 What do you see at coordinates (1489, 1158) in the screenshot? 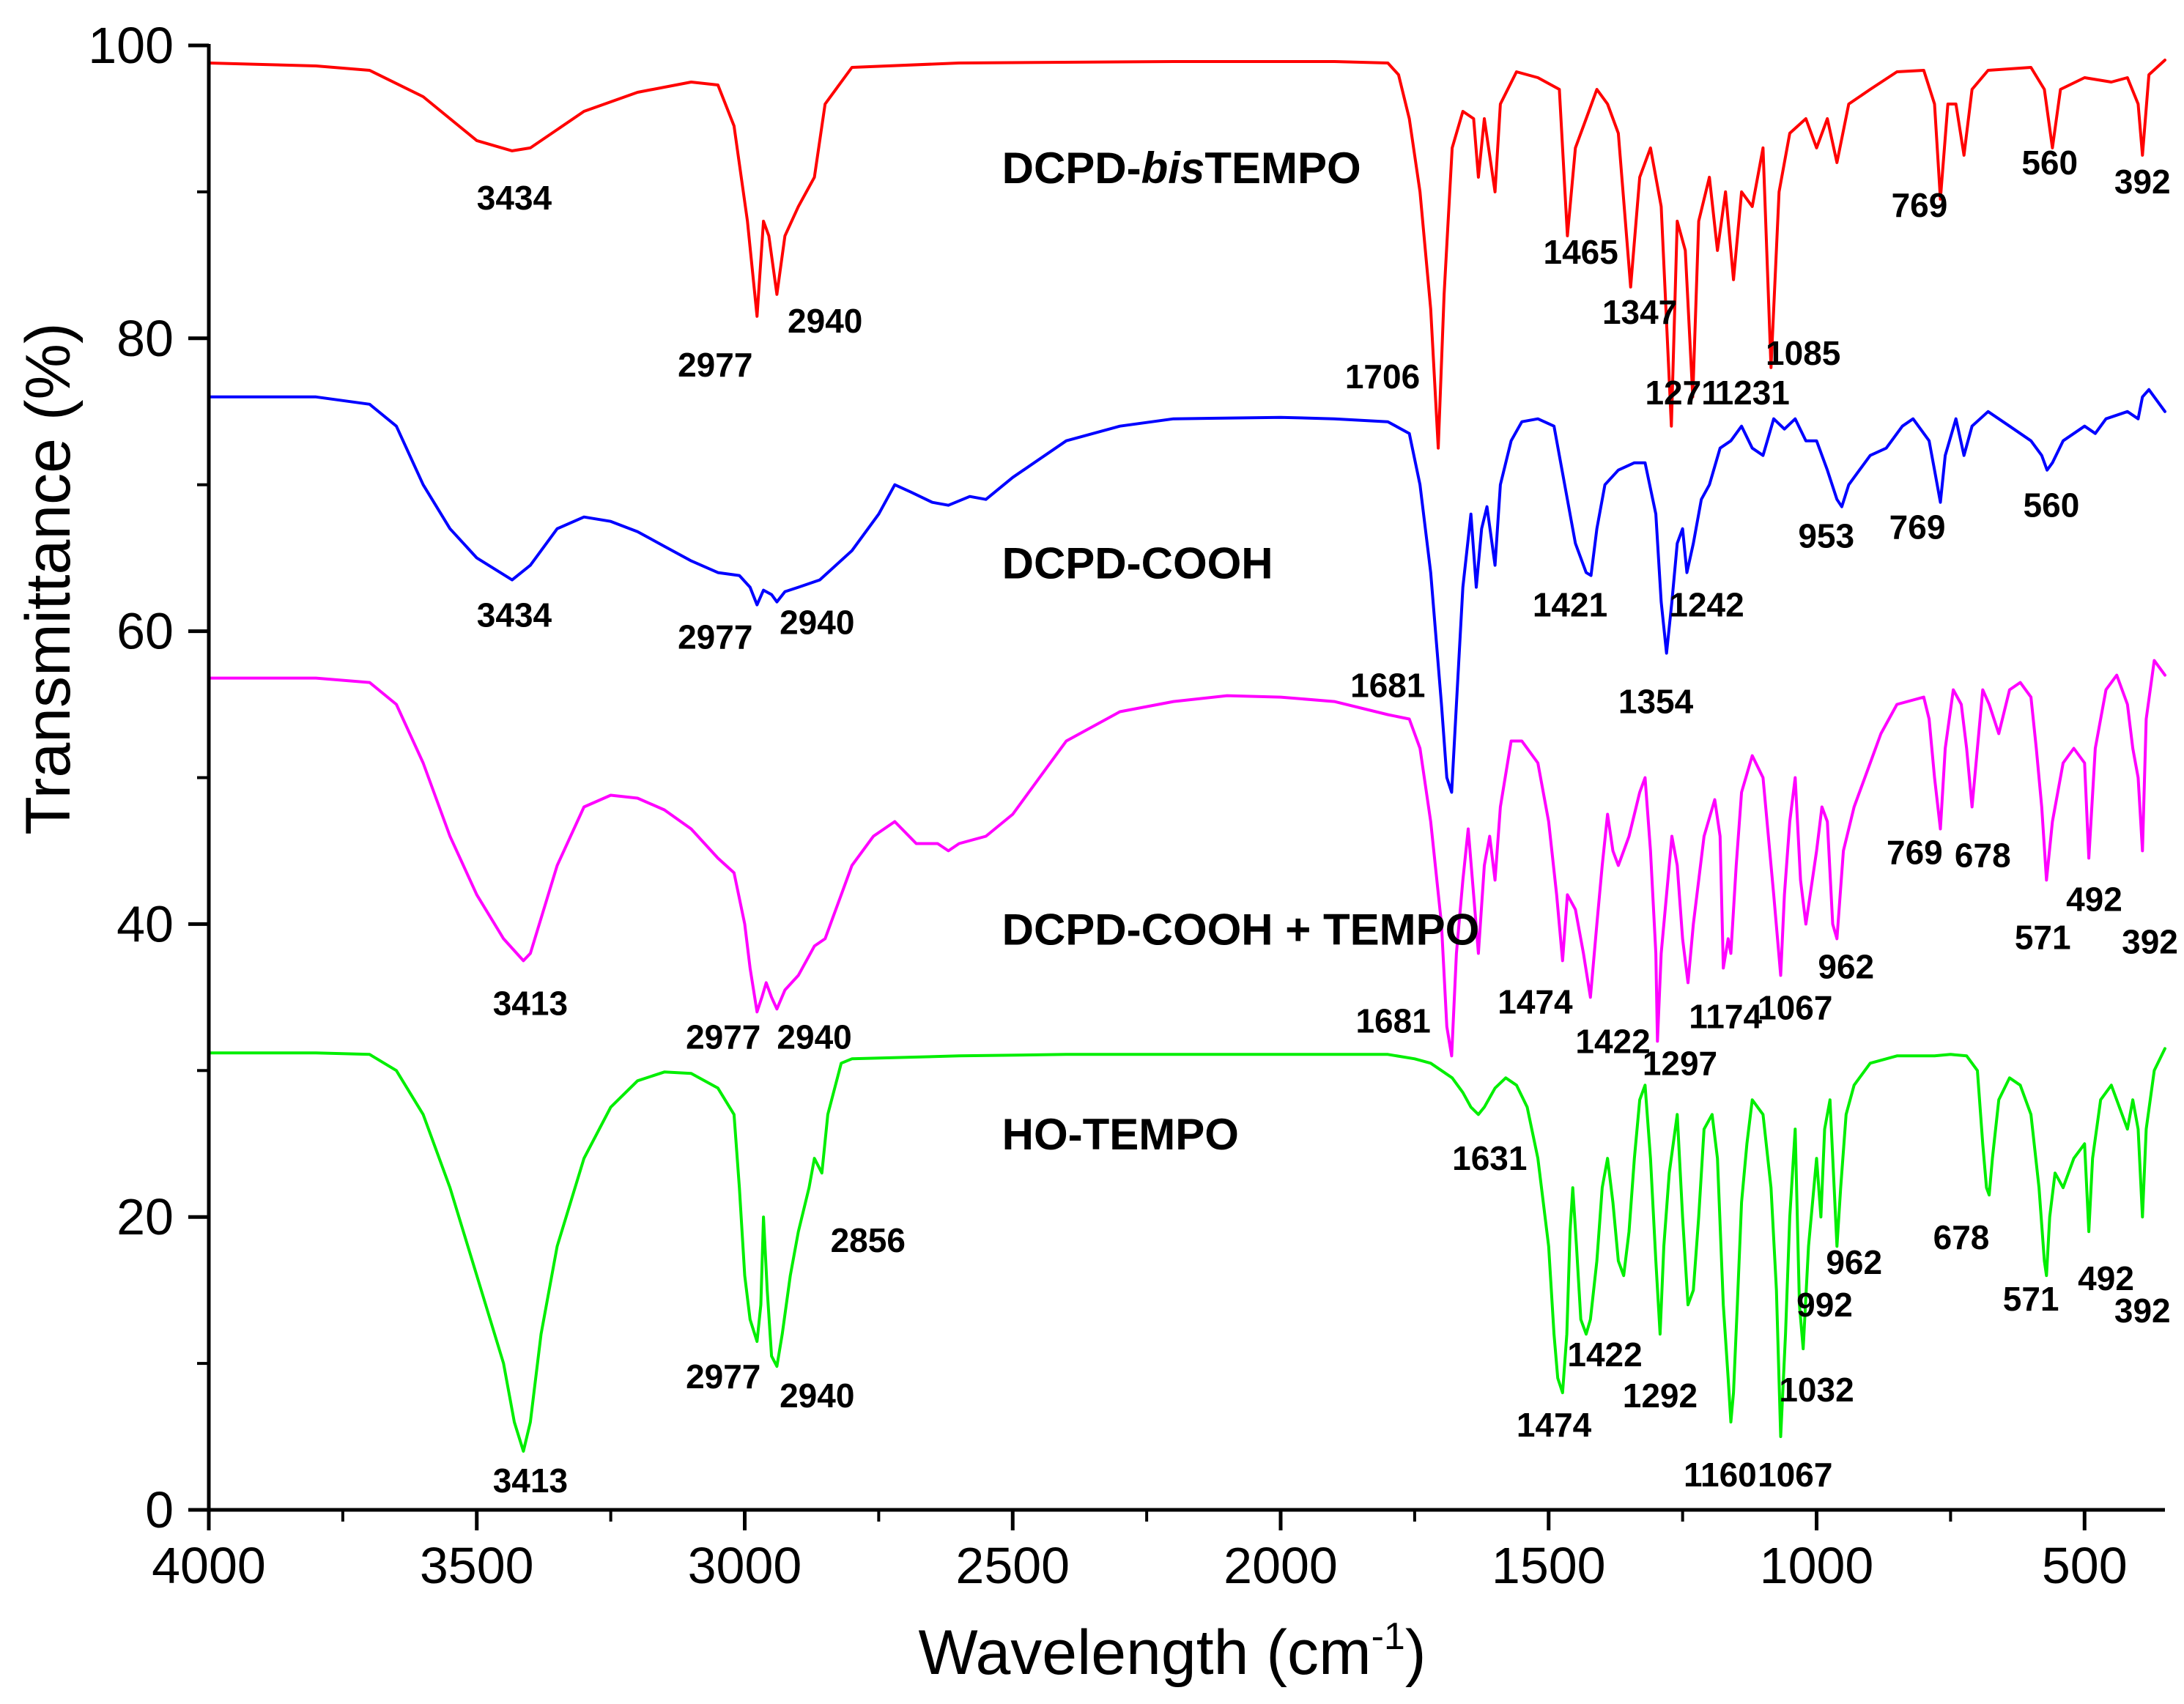
I see `peak-label: 1631` at bounding box center [1489, 1158].